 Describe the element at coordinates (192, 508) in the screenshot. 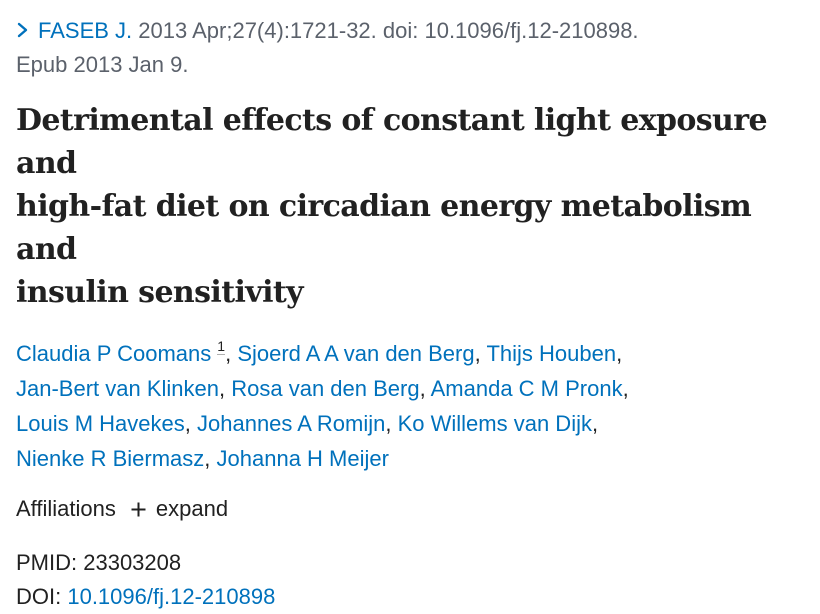

I see `expand-label: expand` at that location.